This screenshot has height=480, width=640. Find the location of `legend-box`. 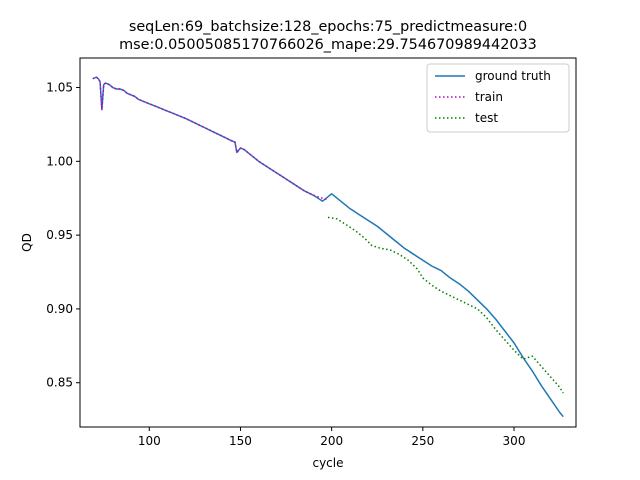

legend-box is located at coordinates (498, 98).